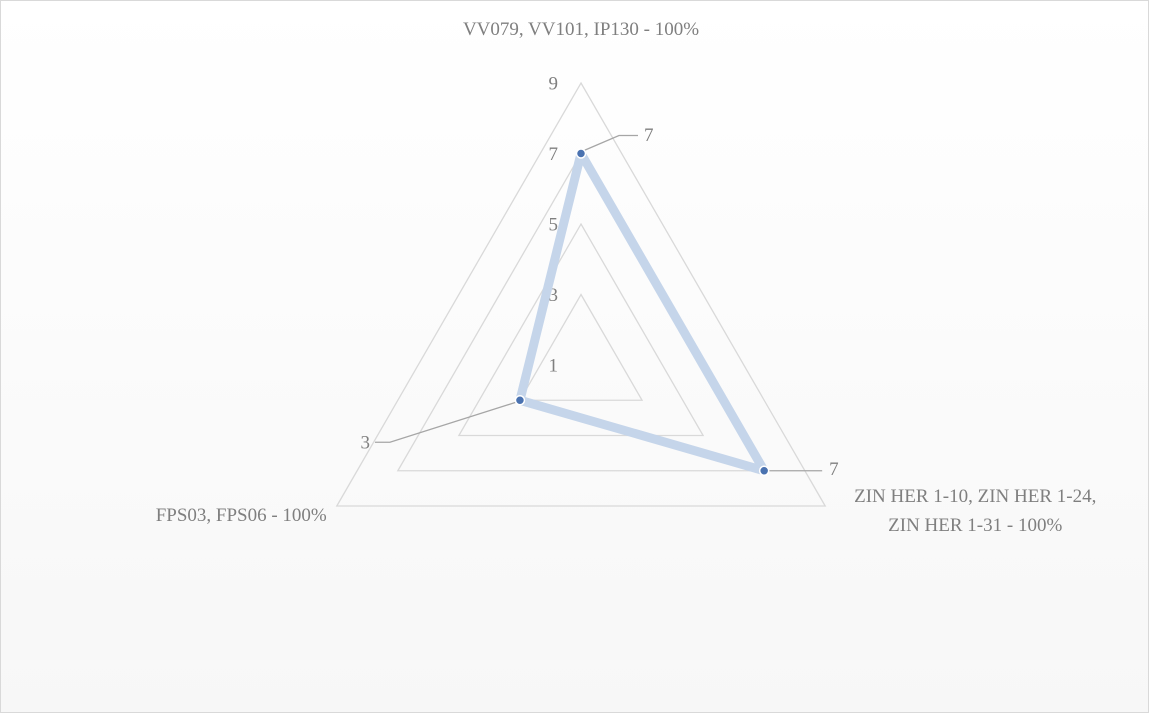  Describe the element at coordinates (554, 154) in the screenshot. I see `r-tick-label: 7` at that location.